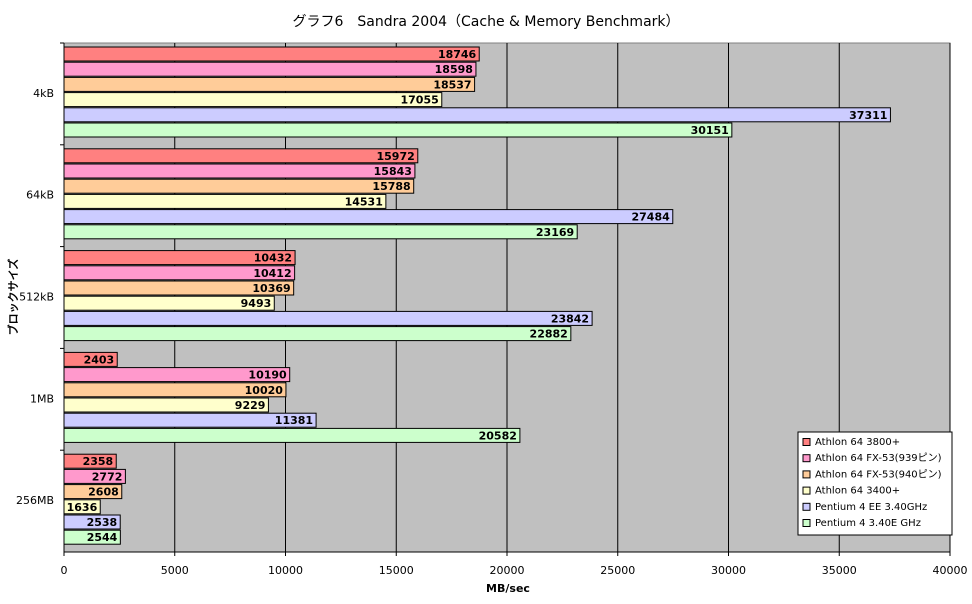  I want to click on value-label: 18598, so click(454, 69).